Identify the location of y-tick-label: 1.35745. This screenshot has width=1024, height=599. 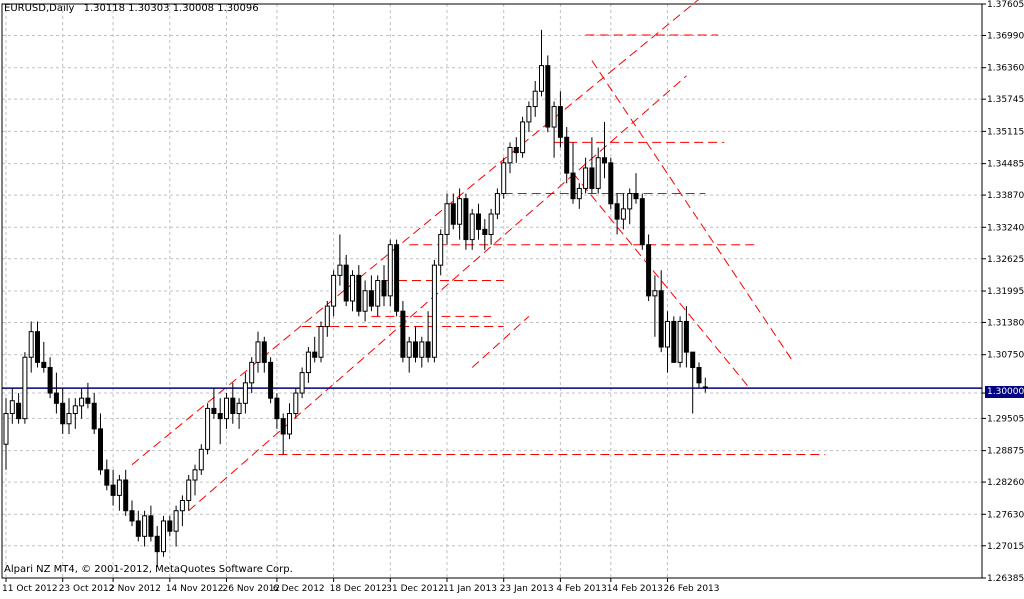
(1005, 100).